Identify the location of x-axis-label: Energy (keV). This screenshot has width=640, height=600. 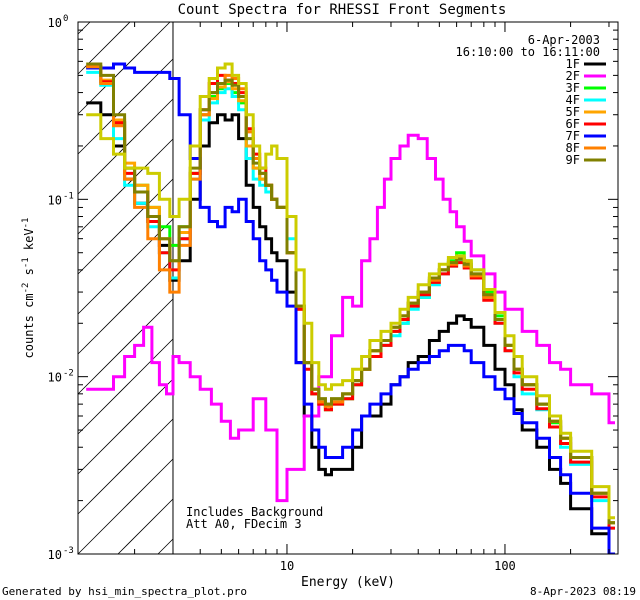
(348, 582).